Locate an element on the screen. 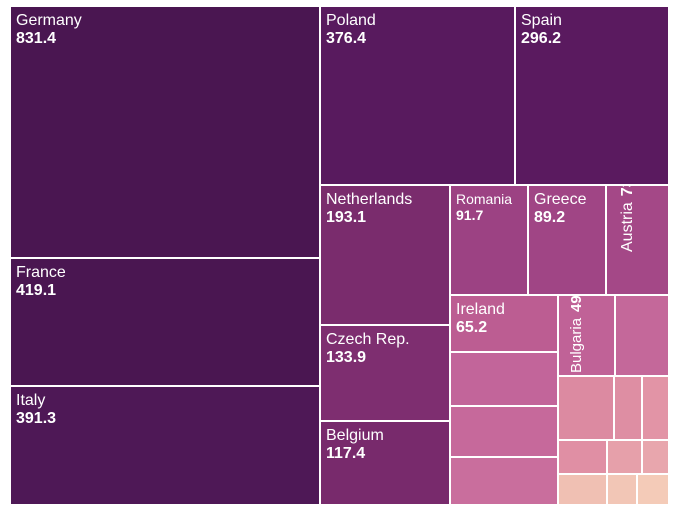 This screenshot has width=675, height=513. value-label: 391.3 is located at coordinates (36, 419).